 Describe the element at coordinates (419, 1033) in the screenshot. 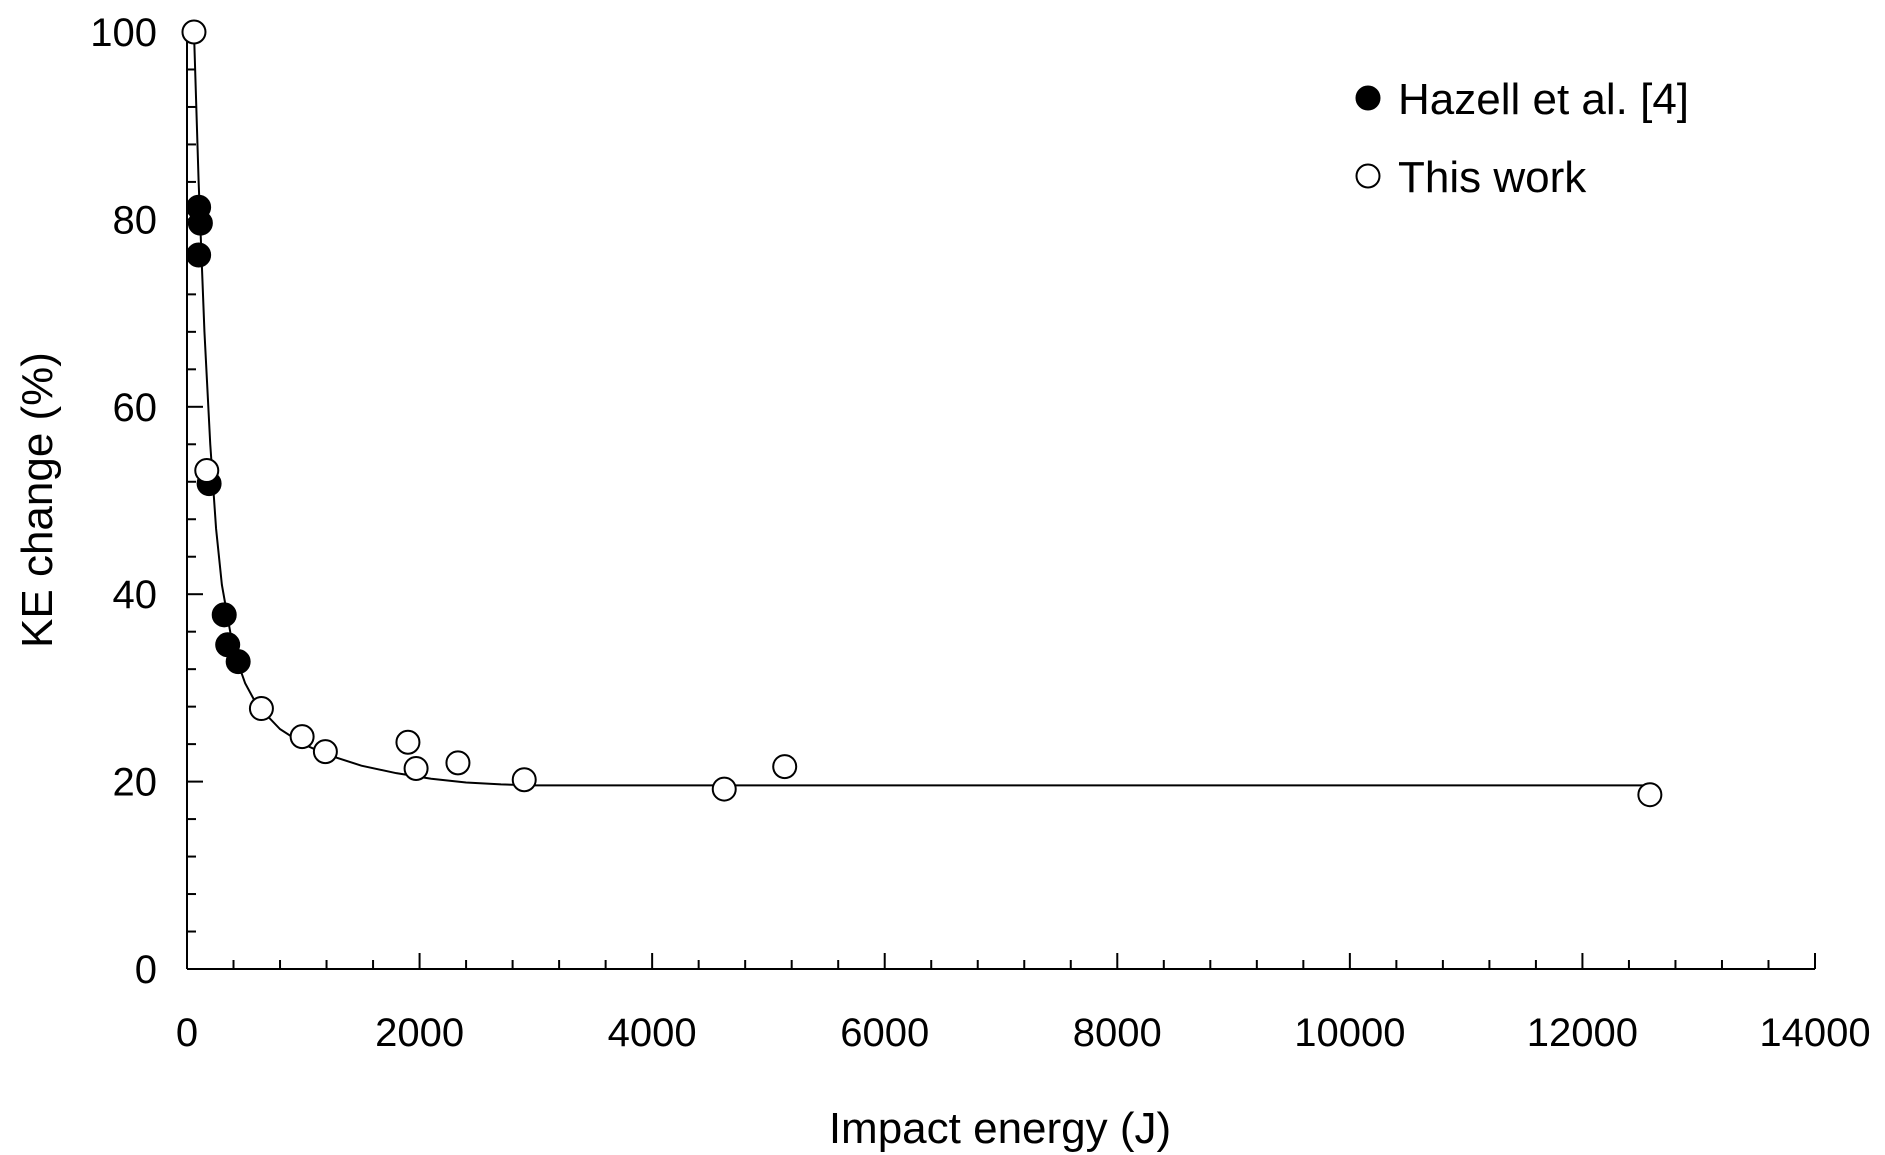

I see `x-tick-label: 2000` at that location.